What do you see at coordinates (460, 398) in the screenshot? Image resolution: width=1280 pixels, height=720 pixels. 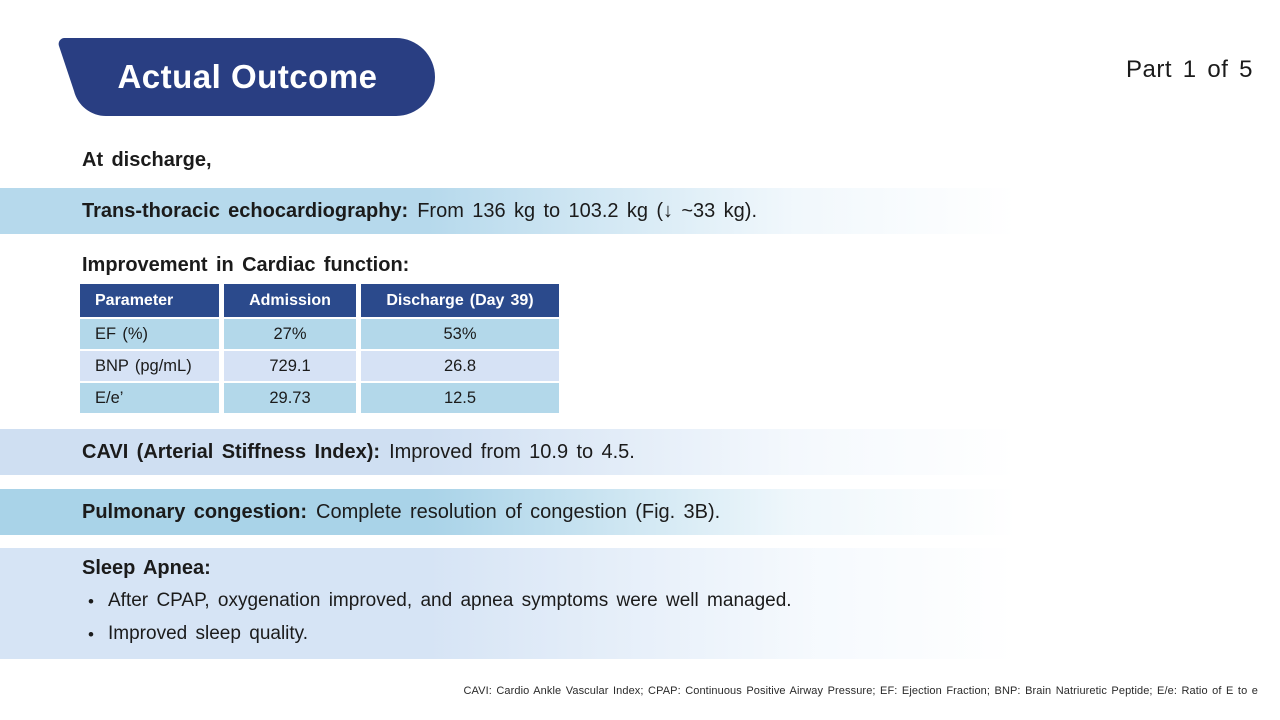 I see `table-cell-ee-discharge: 12.5` at bounding box center [460, 398].